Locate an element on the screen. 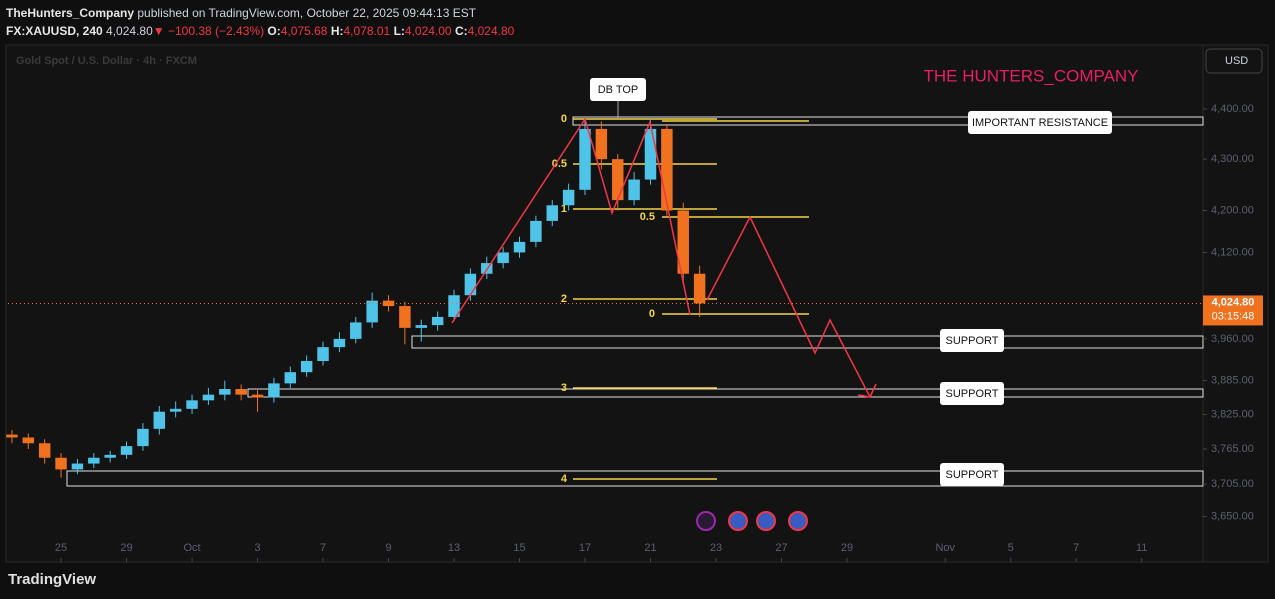 This screenshot has width=1275, height=599. projection-line is located at coordinates (788, 306).